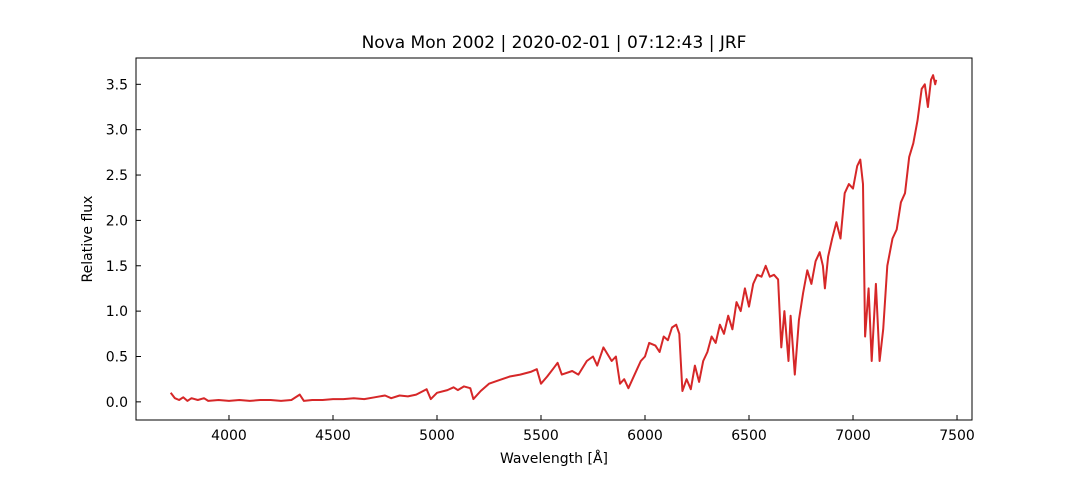 Image resolution: width=1080 pixels, height=484 pixels. What do you see at coordinates (117, 312) in the screenshot?
I see `y-tick-label: 1.0` at bounding box center [117, 312].